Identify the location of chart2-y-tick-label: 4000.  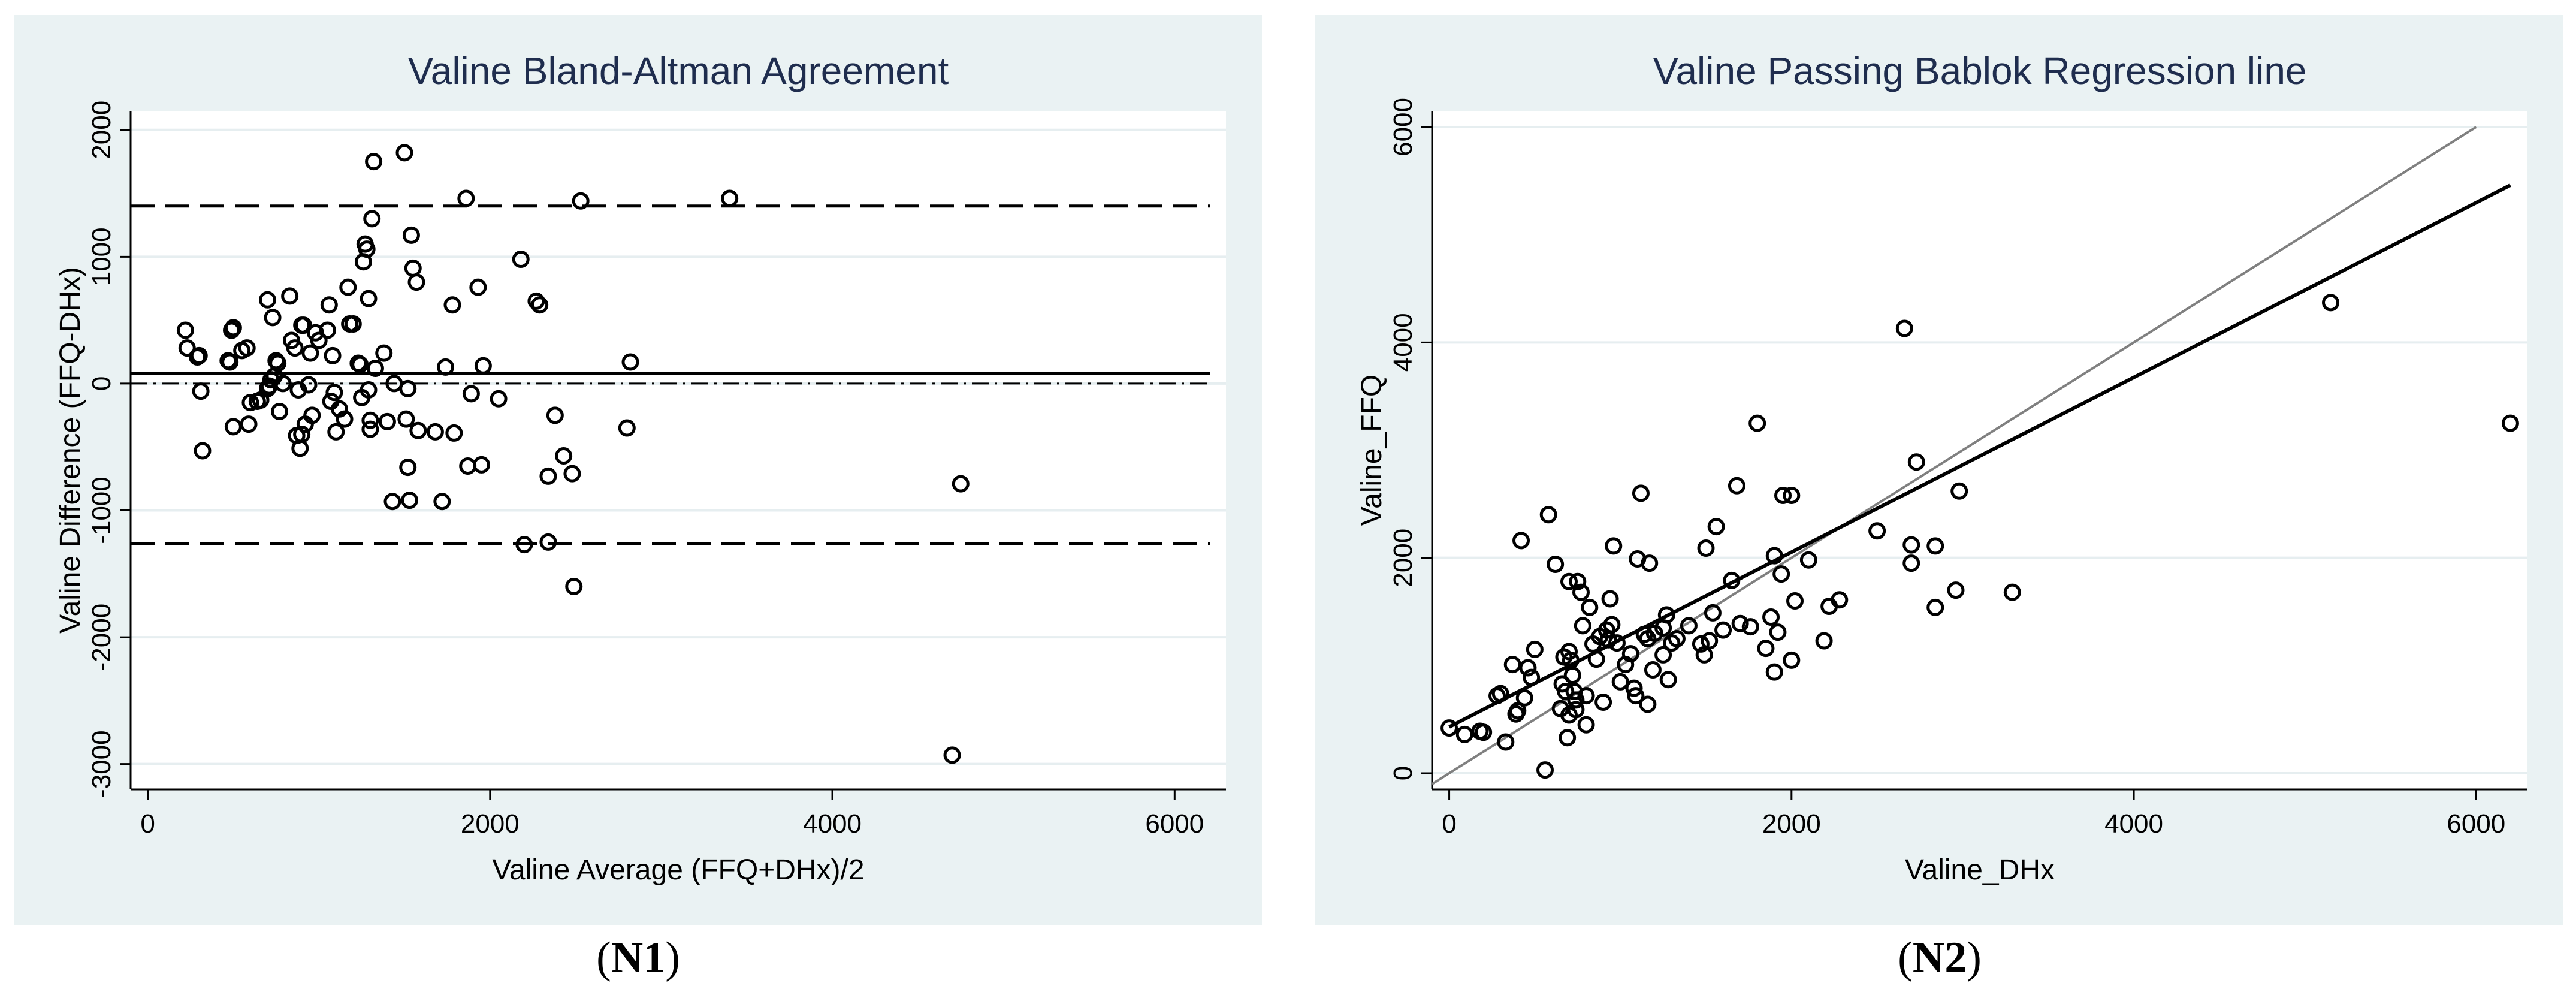
(1403, 342).